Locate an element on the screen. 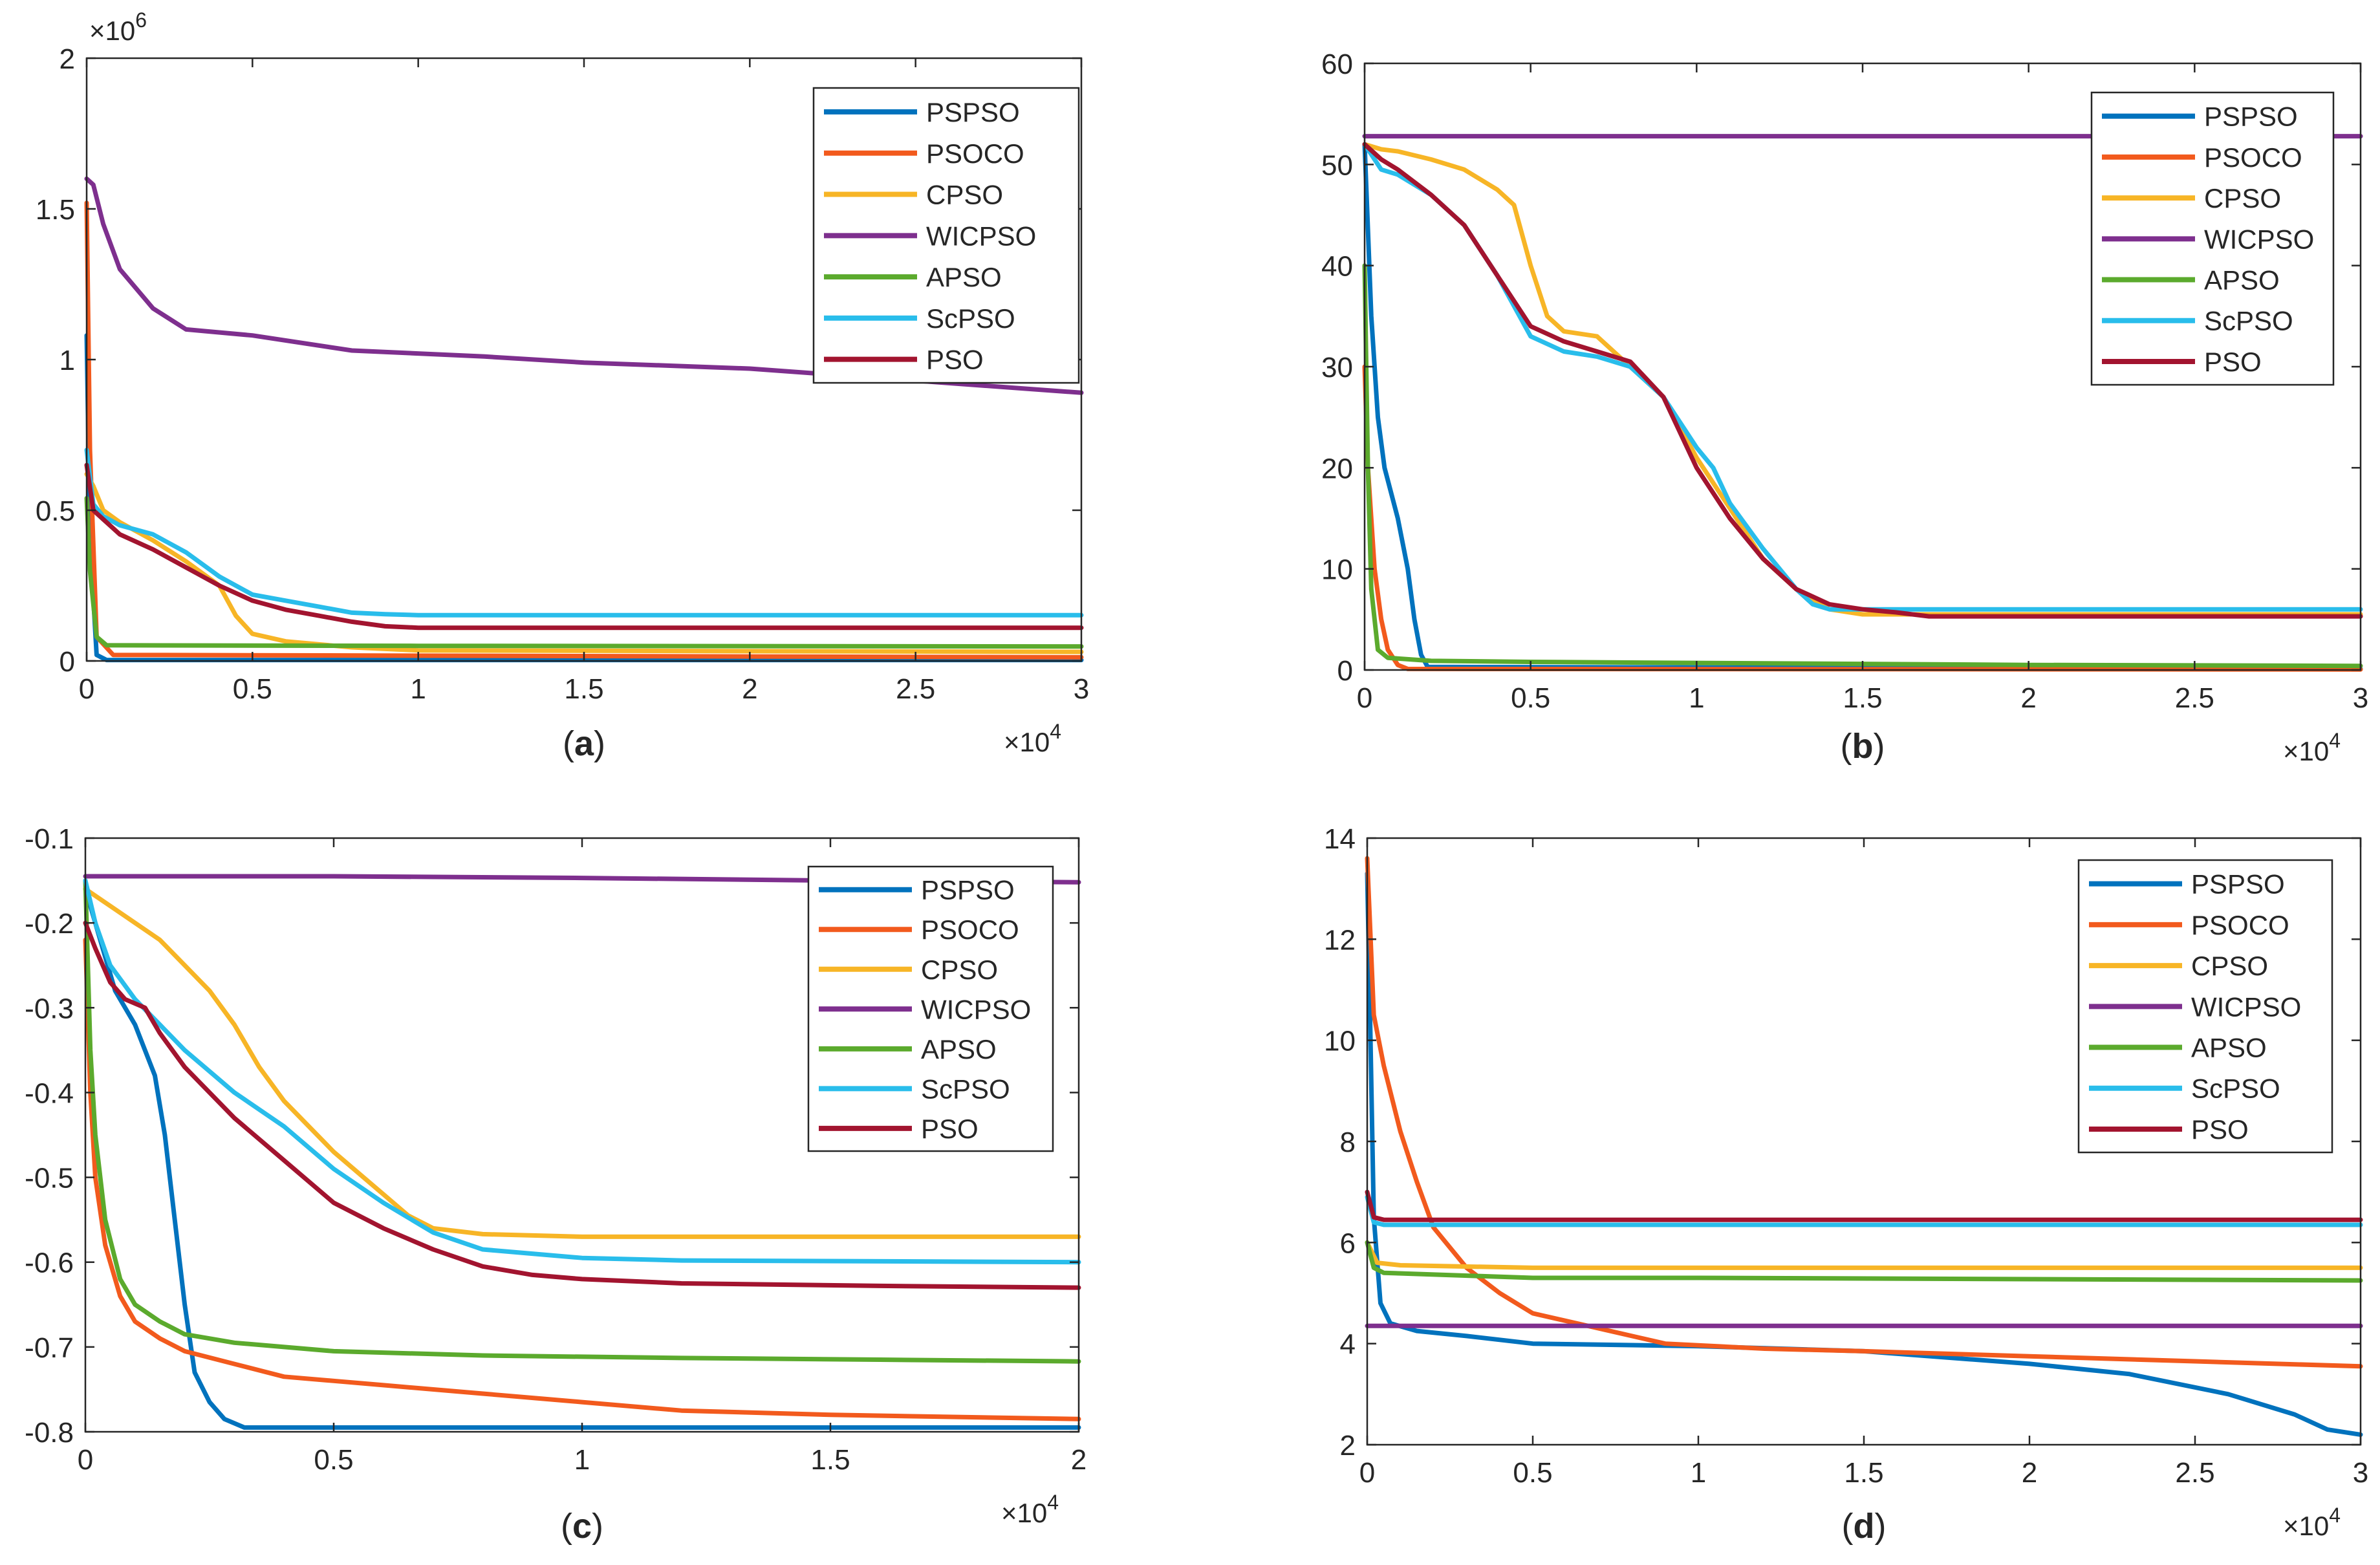 This screenshot has width=2380, height=1565. y-tick-label: 20 is located at coordinates (1337, 469).